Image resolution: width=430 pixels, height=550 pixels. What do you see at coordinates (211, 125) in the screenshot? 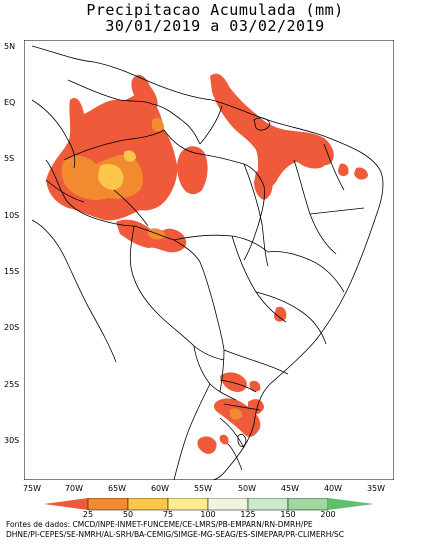
I see `amapa-border` at bounding box center [211, 125].